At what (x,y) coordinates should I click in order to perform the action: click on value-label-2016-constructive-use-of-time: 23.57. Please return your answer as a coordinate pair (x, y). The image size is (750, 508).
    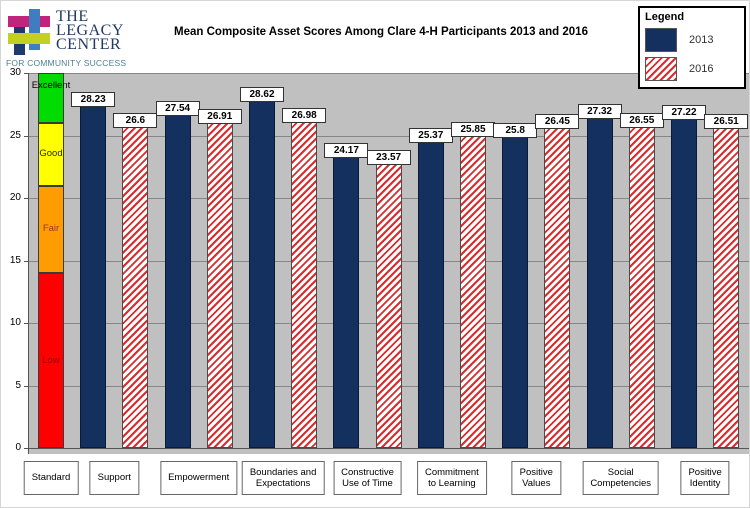
    Looking at the image, I should click on (388, 158).